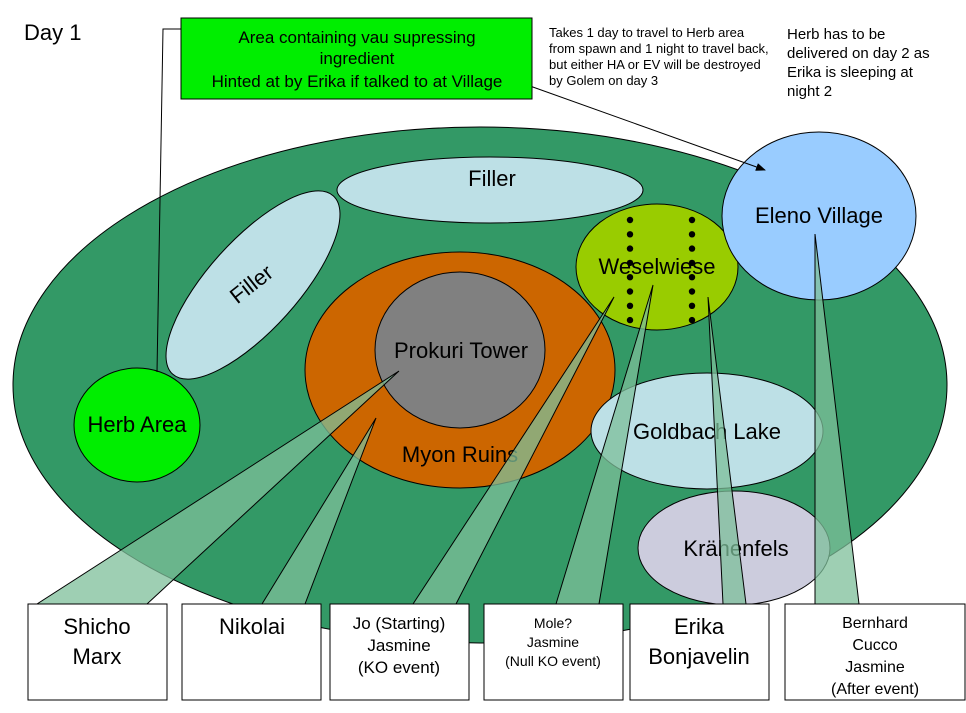 This screenshot has height=713, width=966. What do you see at coordinates (252, 626) in the screenshot?
I see `character-line: Nikolai` at bounding box center [252, 626].